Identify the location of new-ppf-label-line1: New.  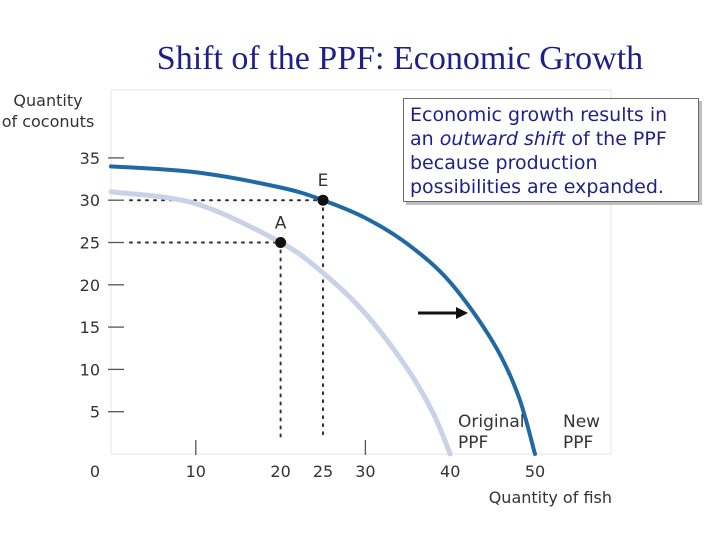
(581, 422).